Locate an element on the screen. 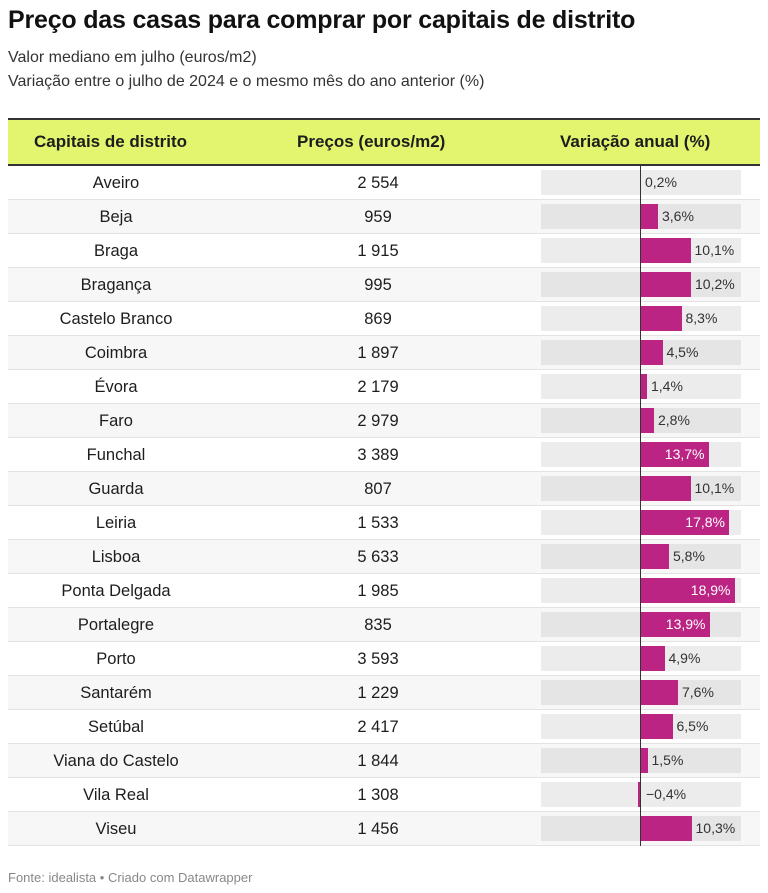 This screenshot has width=768, height=893. table-row: Aveiro 2 554 0,2% is located at coordinates (384, 183).